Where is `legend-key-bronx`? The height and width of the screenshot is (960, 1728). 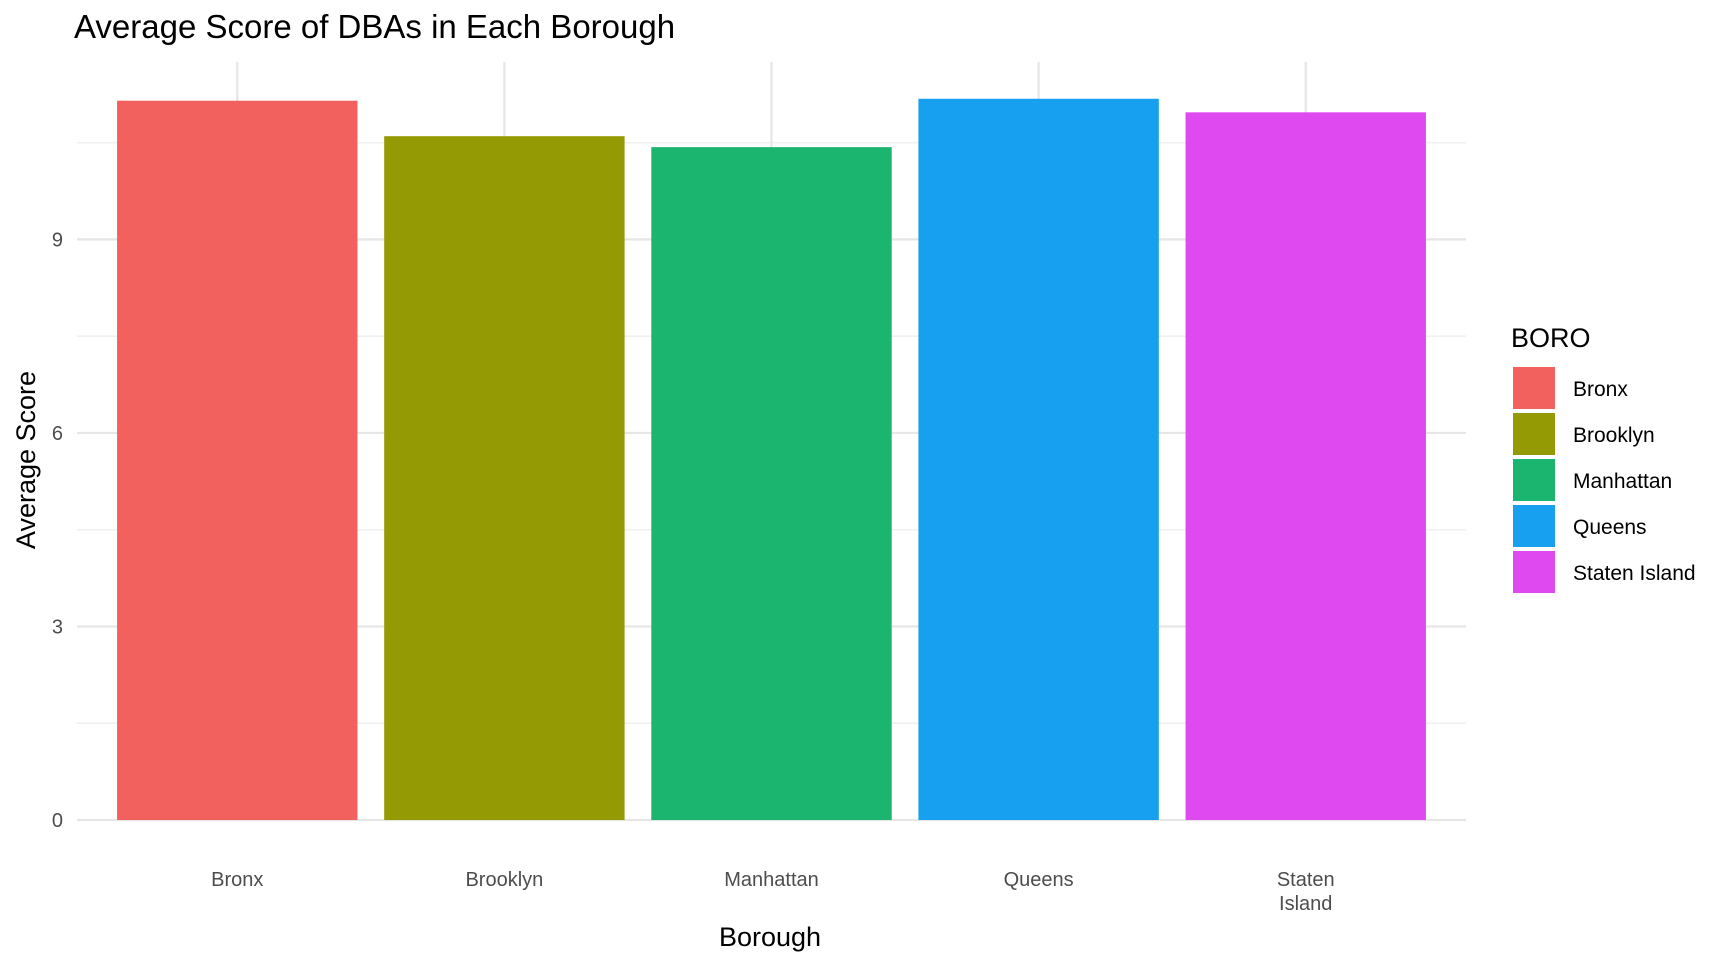 legend-key-bronx is located at coordinates (1534, 388).